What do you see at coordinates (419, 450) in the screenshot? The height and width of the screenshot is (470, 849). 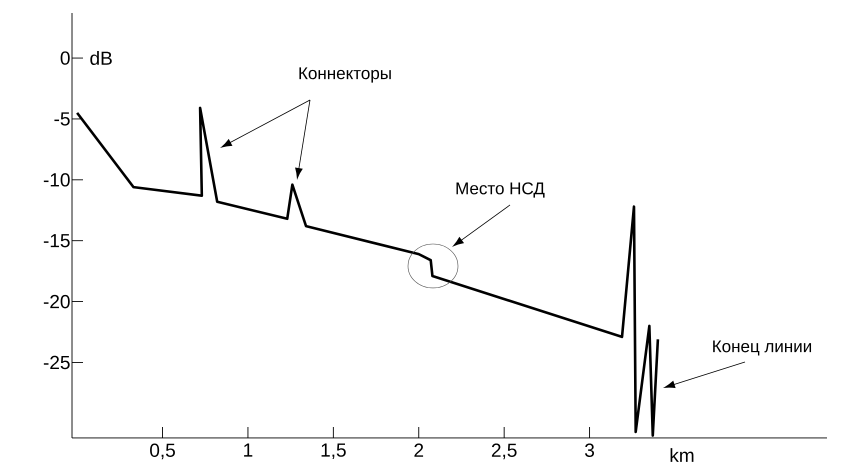 I see `x-tick-label: 2` at bounding box center [419, 450].